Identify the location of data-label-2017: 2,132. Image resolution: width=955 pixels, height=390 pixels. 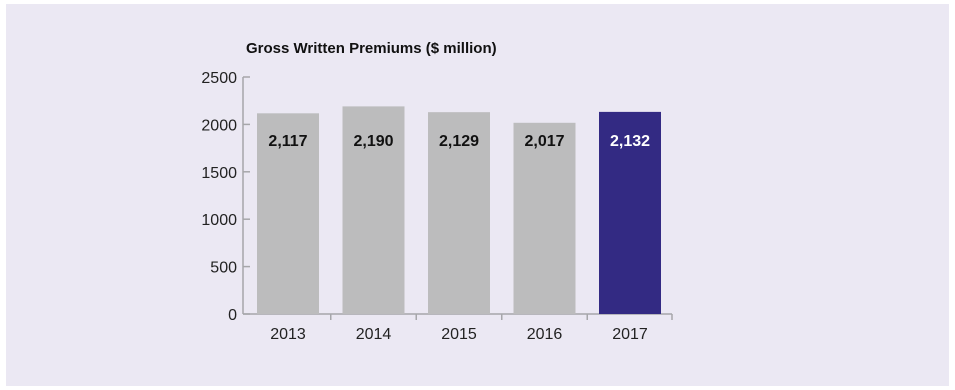
(630, 141).